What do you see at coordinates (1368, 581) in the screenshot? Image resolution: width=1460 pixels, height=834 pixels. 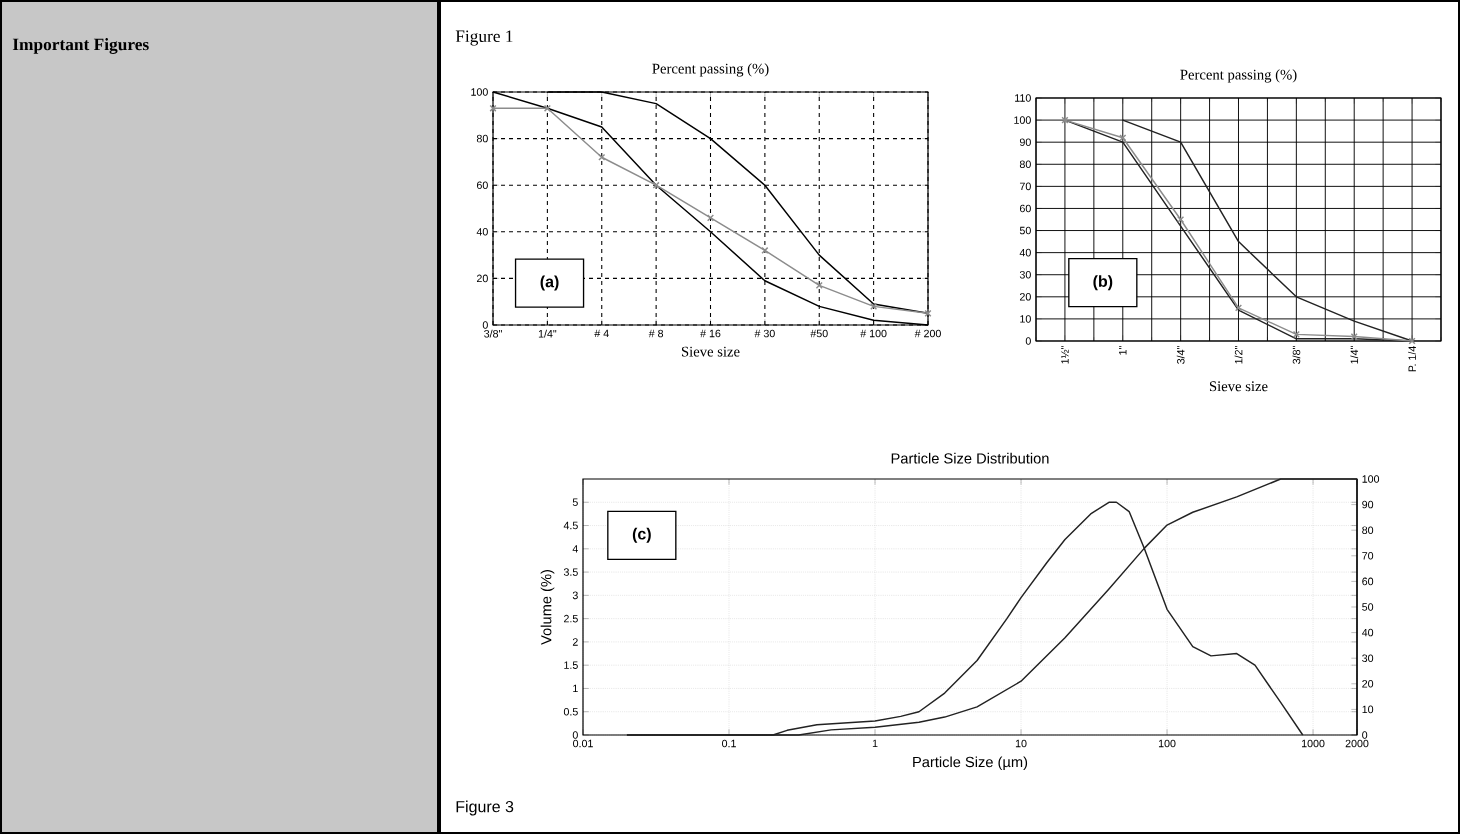 I see `y2-tick-label: 60` at bounding box center [1368, 581].